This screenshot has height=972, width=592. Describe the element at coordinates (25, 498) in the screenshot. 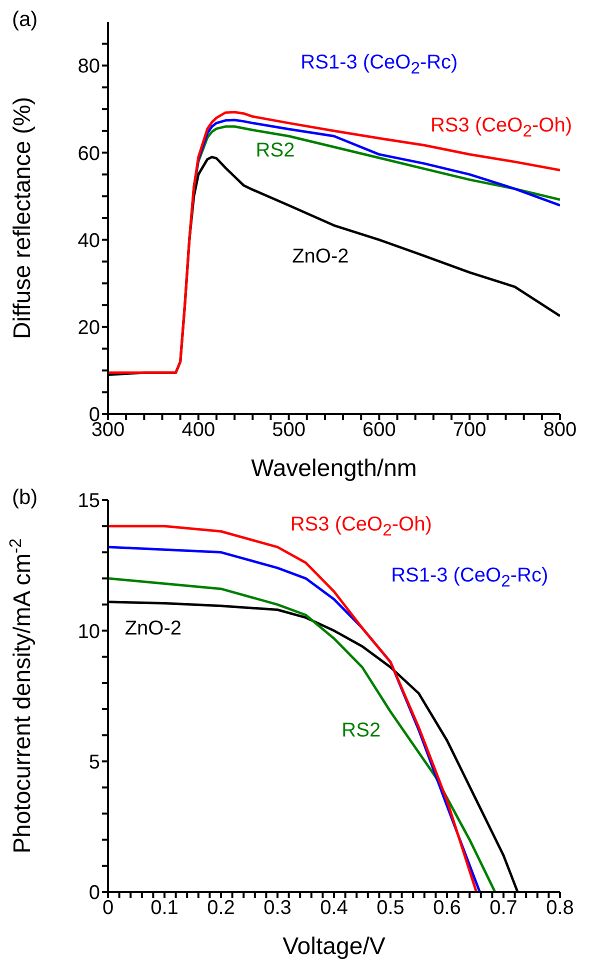

I see `text: (b)` at that location.